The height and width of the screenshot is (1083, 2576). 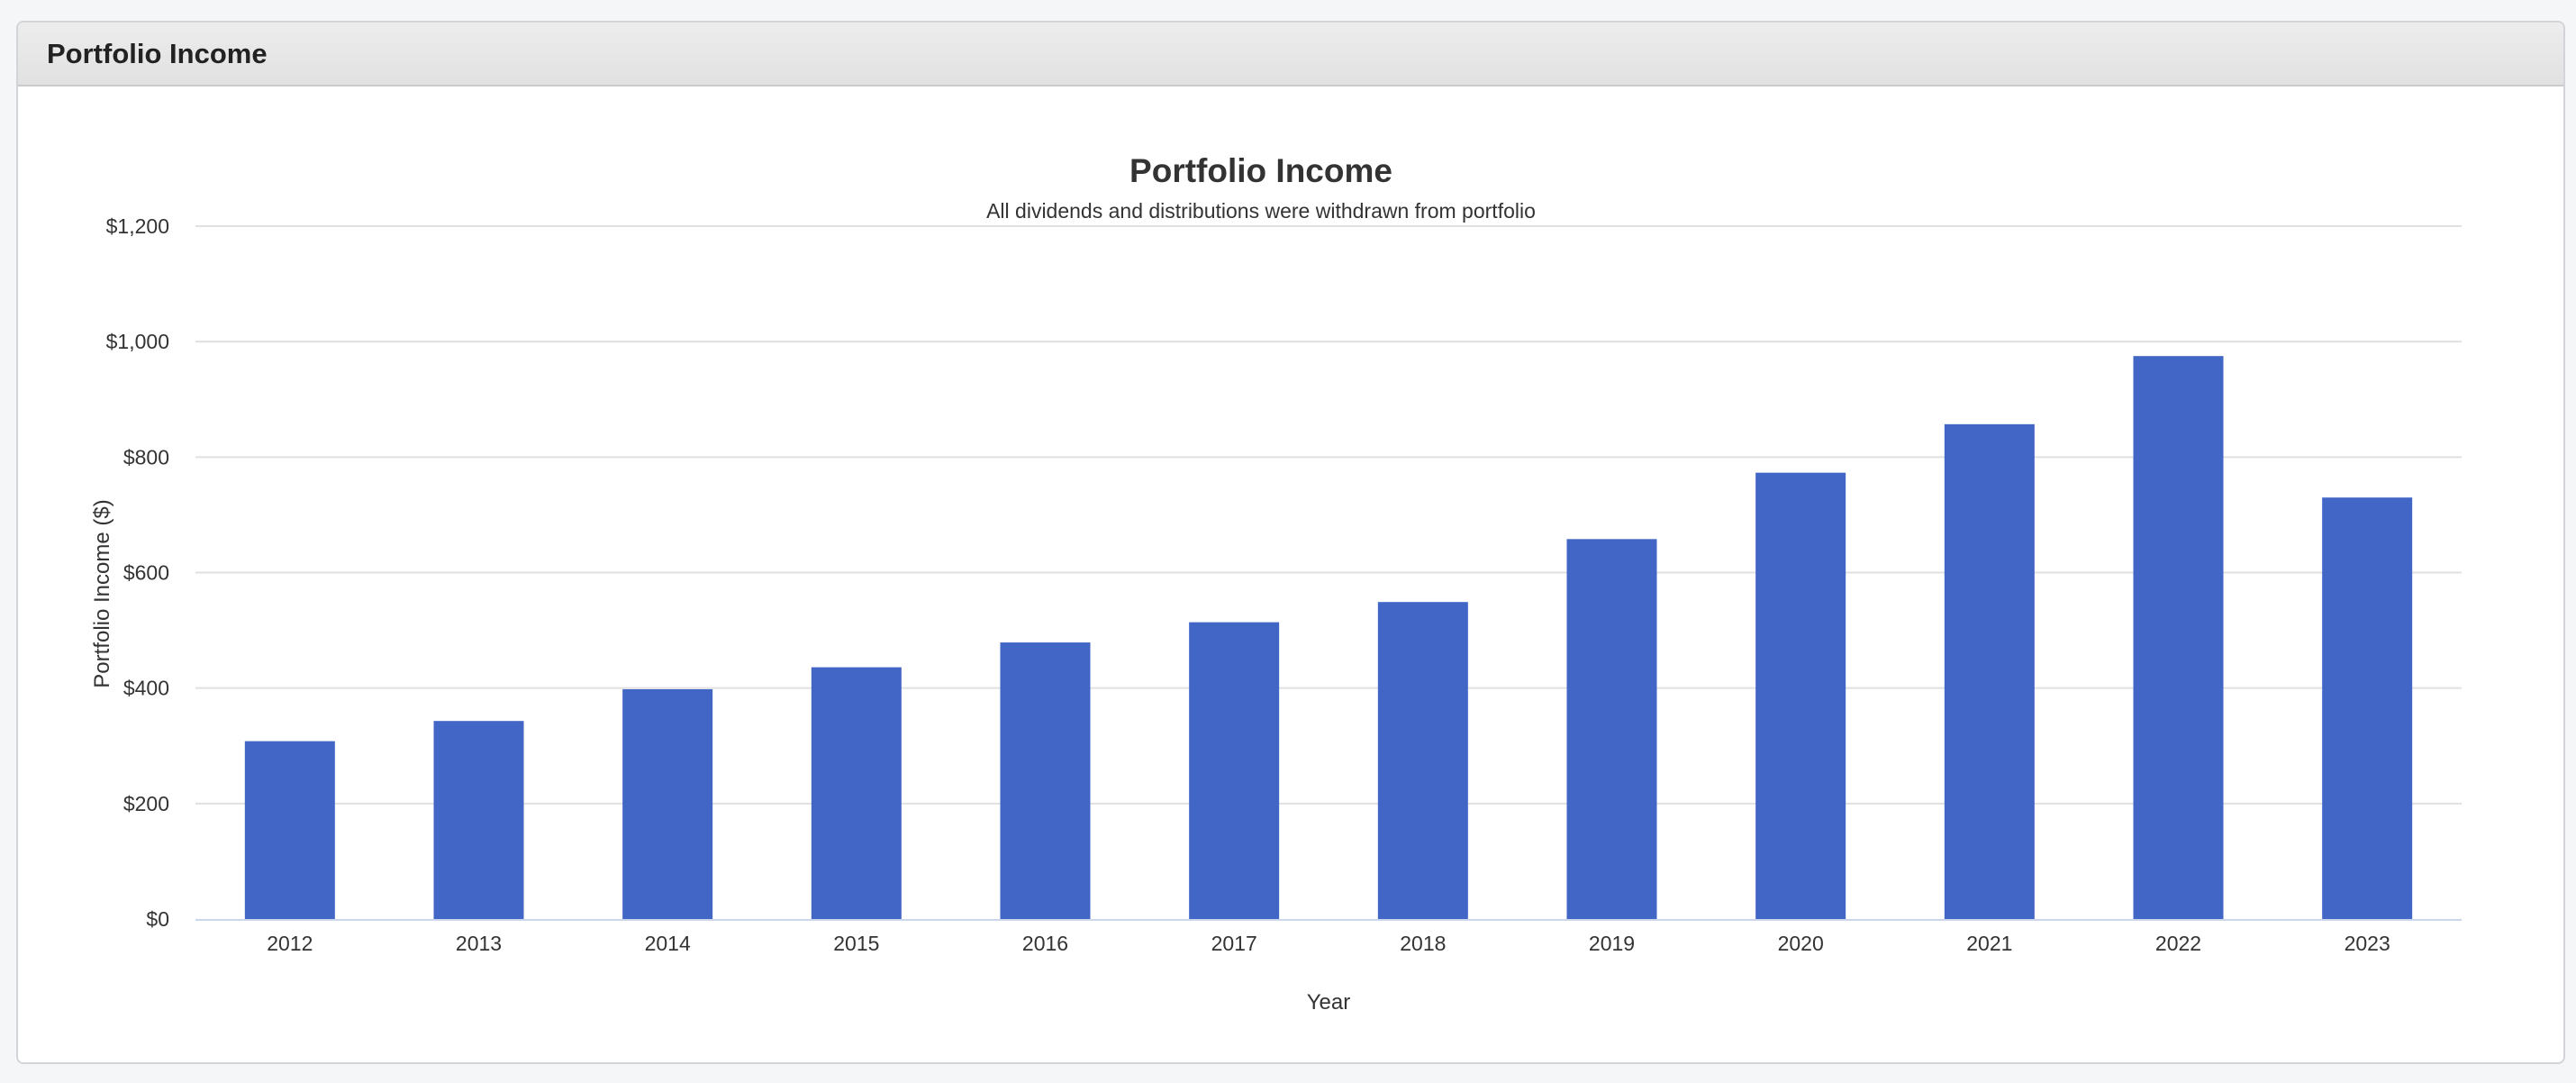 I want to click on y-tick-label: $400, so click(x=146, y=688).